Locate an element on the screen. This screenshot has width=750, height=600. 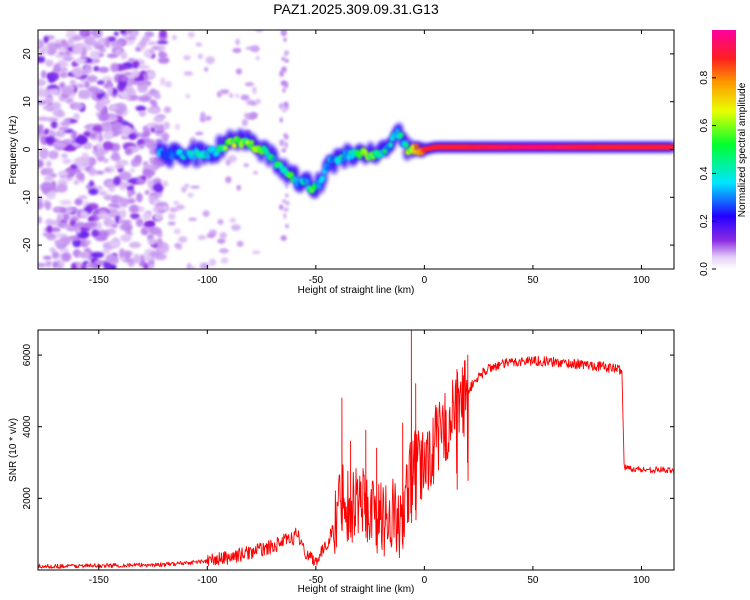
colorbar-ticks: 0.0 0.2 0.4 0.6 0.8 is located at coordinates (707, 173).